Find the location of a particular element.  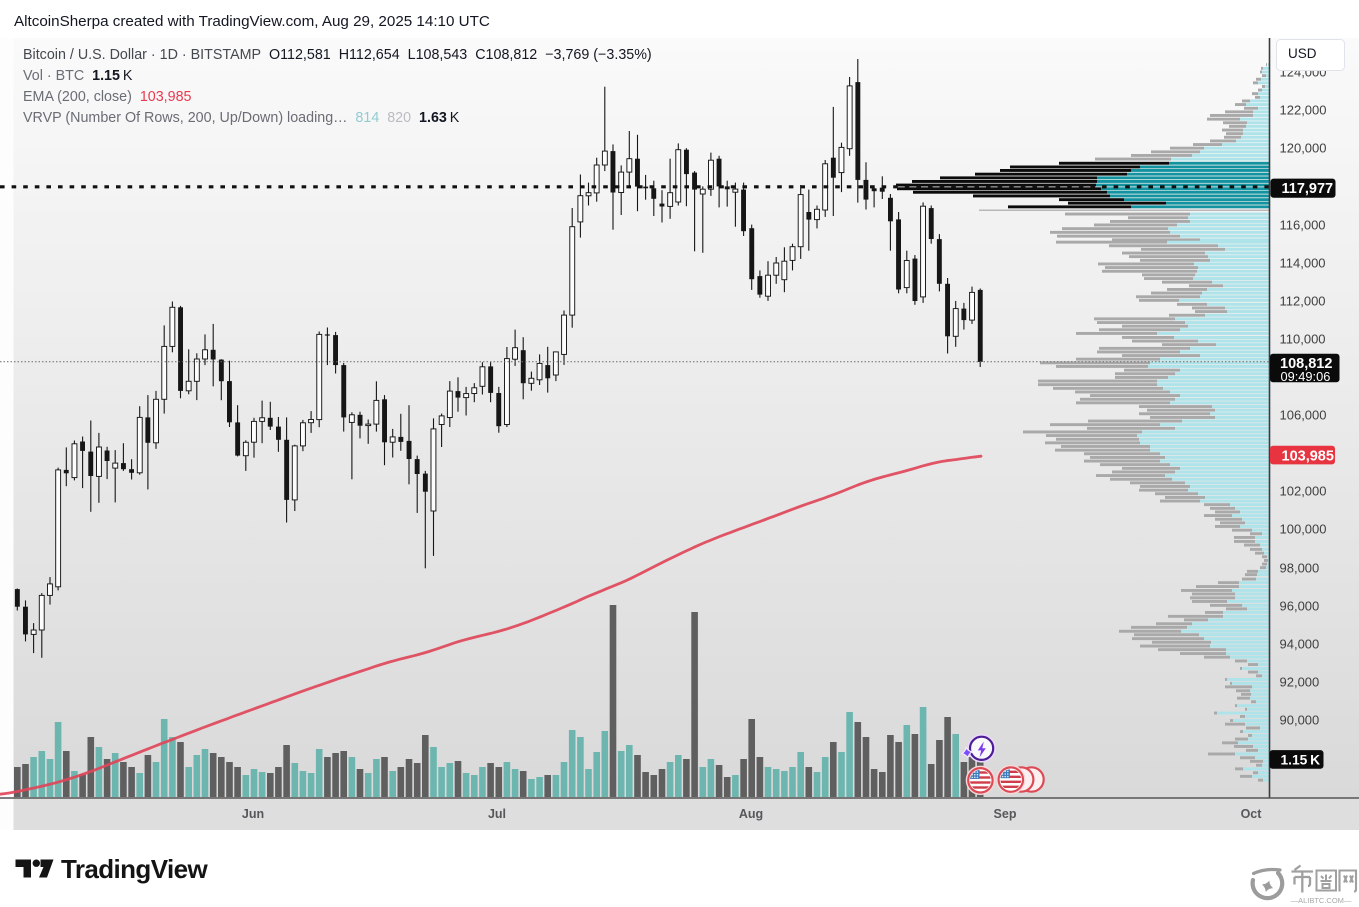

svg-text: Aug is located at coordinates (751, 814).